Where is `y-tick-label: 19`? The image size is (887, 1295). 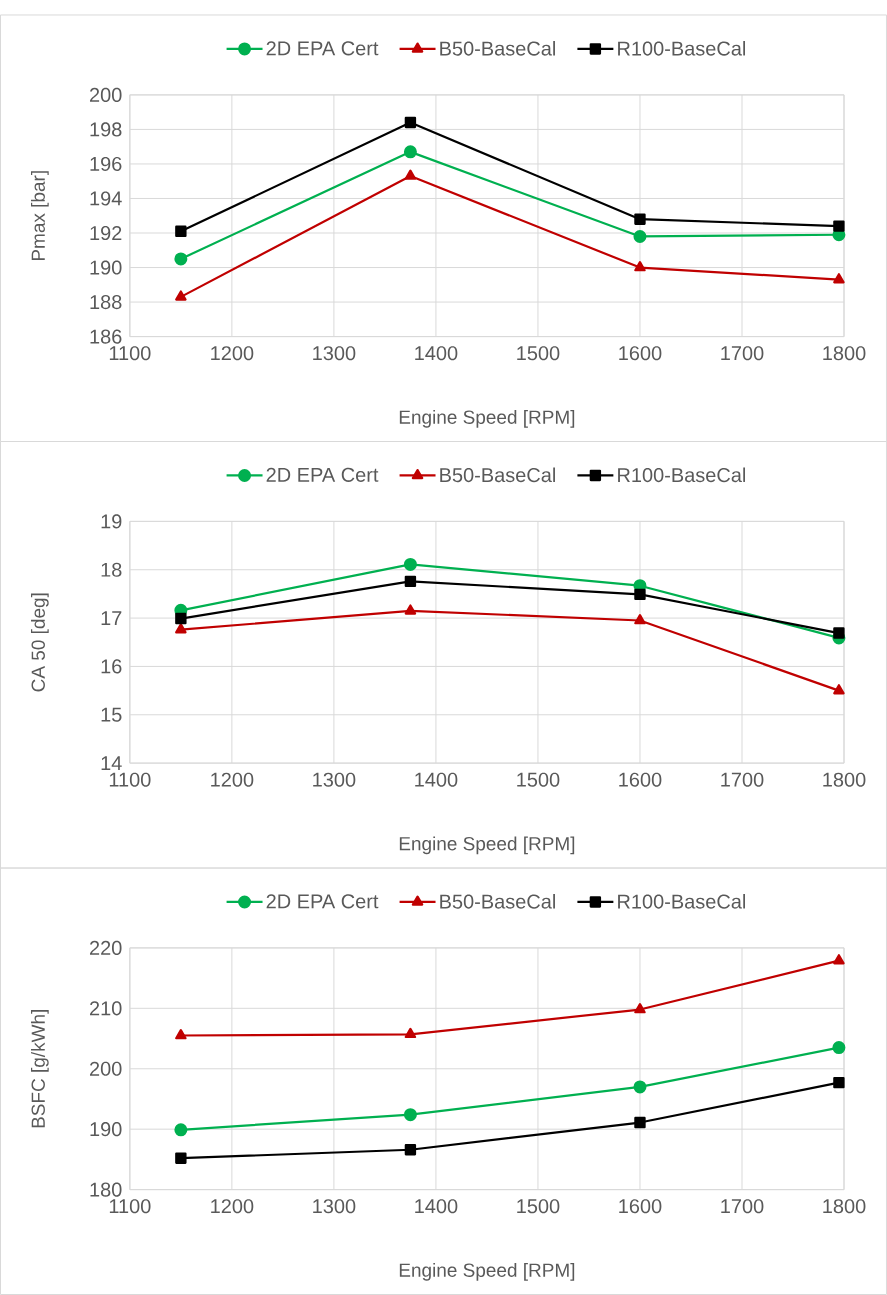 y-tick-label: 19 is located at coordinates (111, 521).